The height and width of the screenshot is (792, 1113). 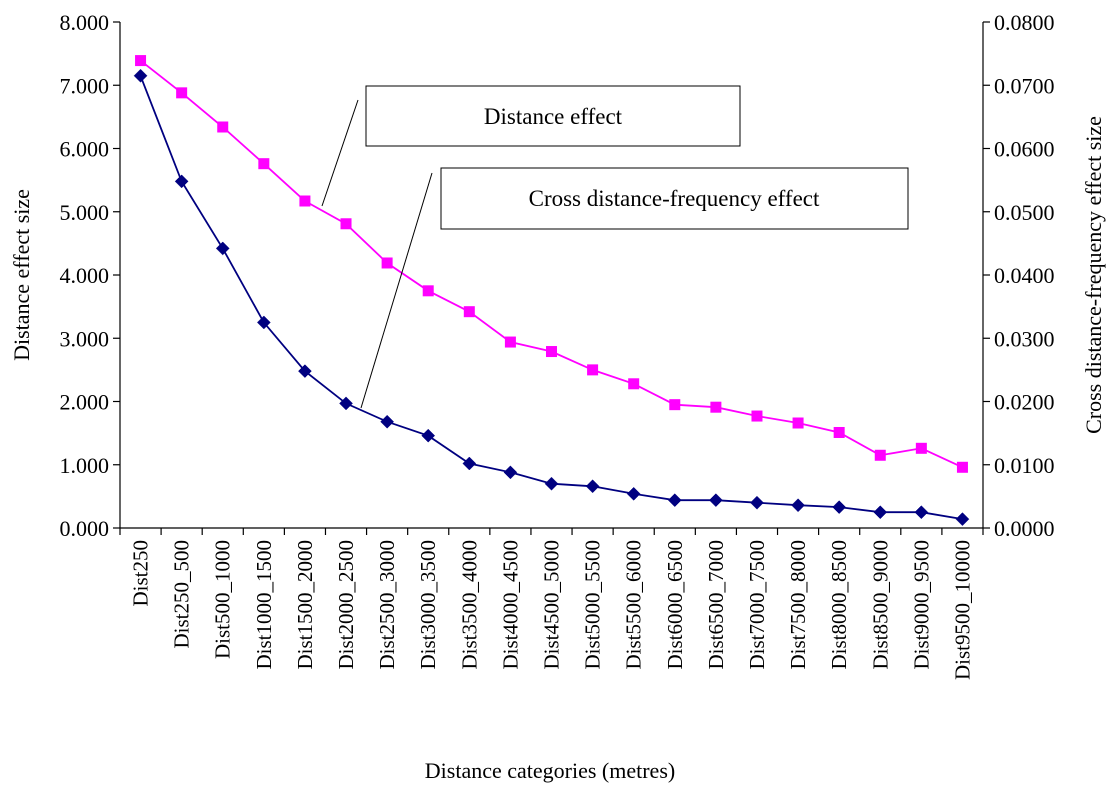 I want to click on category-label: Dist4000_4500, so click(x=510, y=605).